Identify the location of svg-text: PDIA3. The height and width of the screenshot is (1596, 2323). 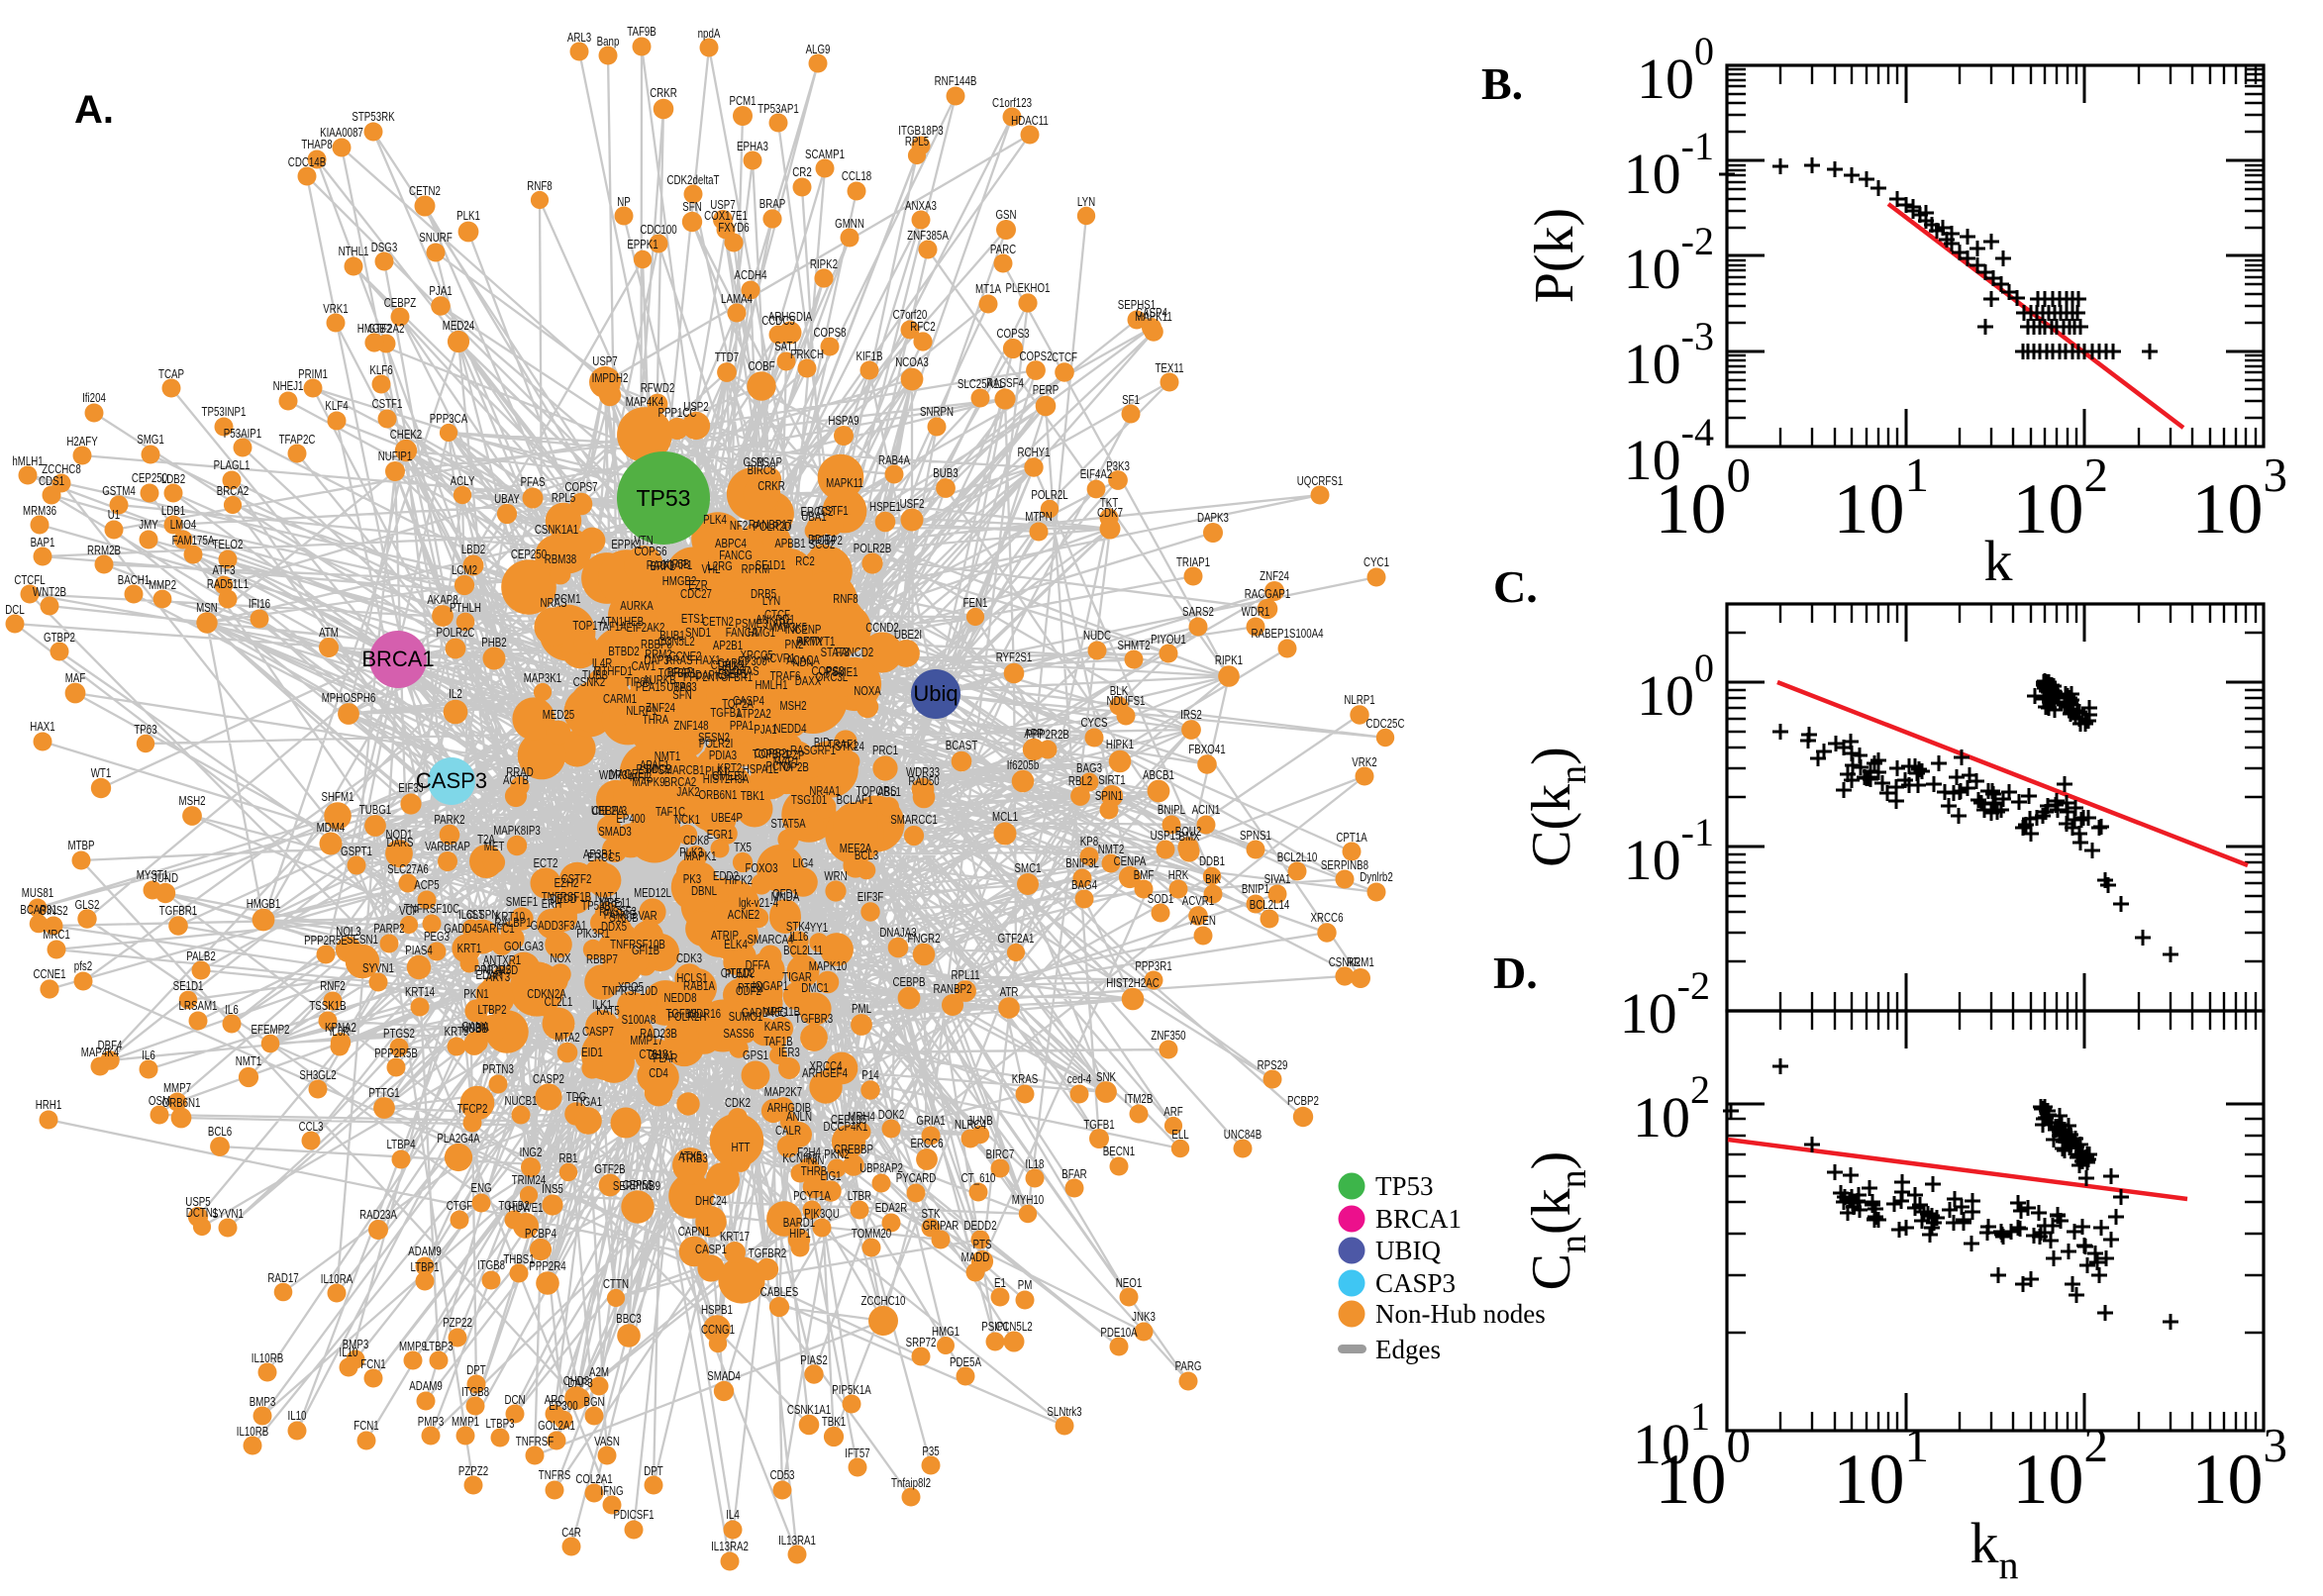
(723, 755).